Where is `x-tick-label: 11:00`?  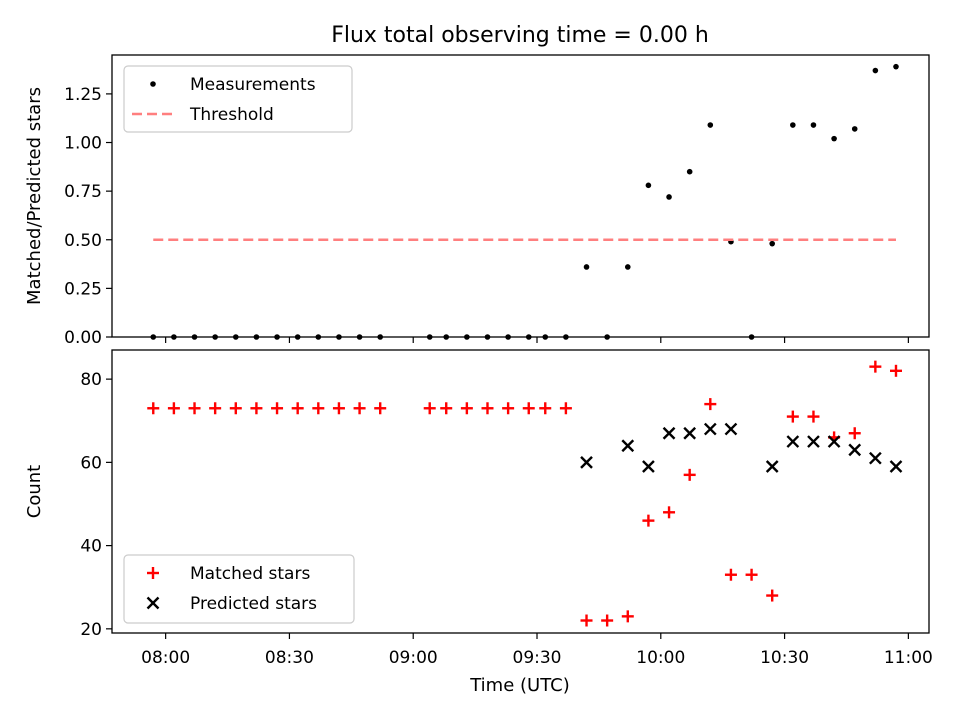 x-tick-label: 11:00 is located at coordinates (908, 658).